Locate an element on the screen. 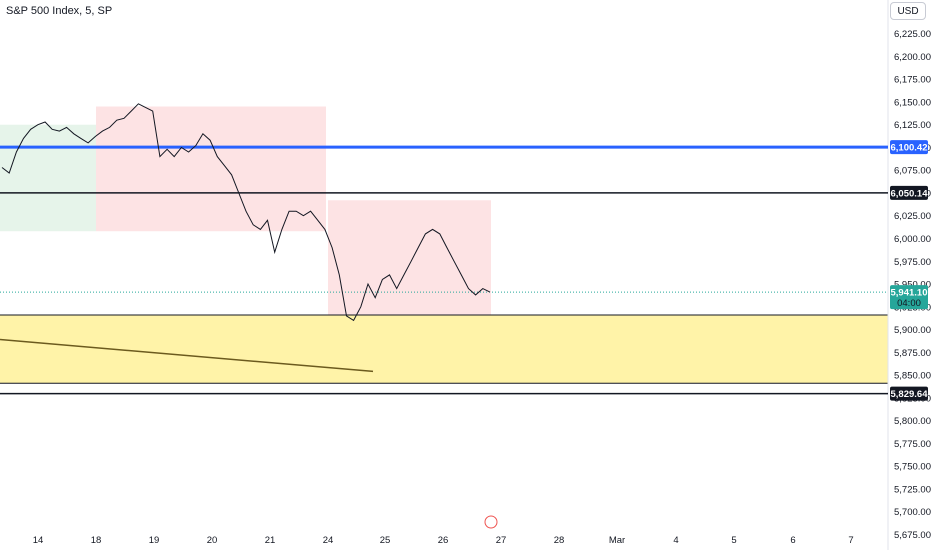 The height and width of the screenshot is (550, 932). x-tick-label: 20 is located at coordinates (212, 540).